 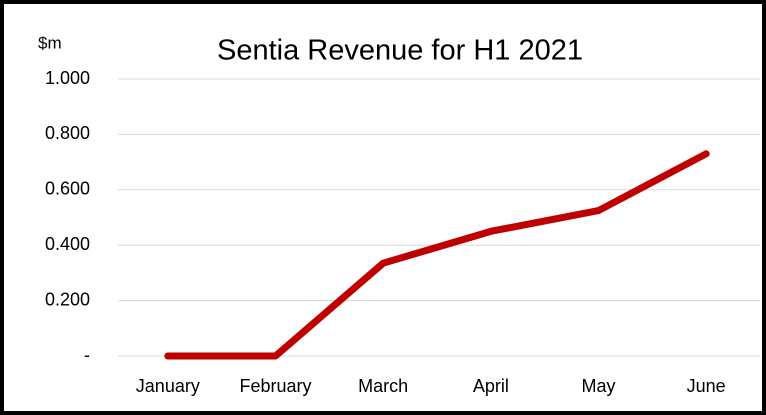 I want to click on y-tick-label: 0.200, so click(x=67, y=299).